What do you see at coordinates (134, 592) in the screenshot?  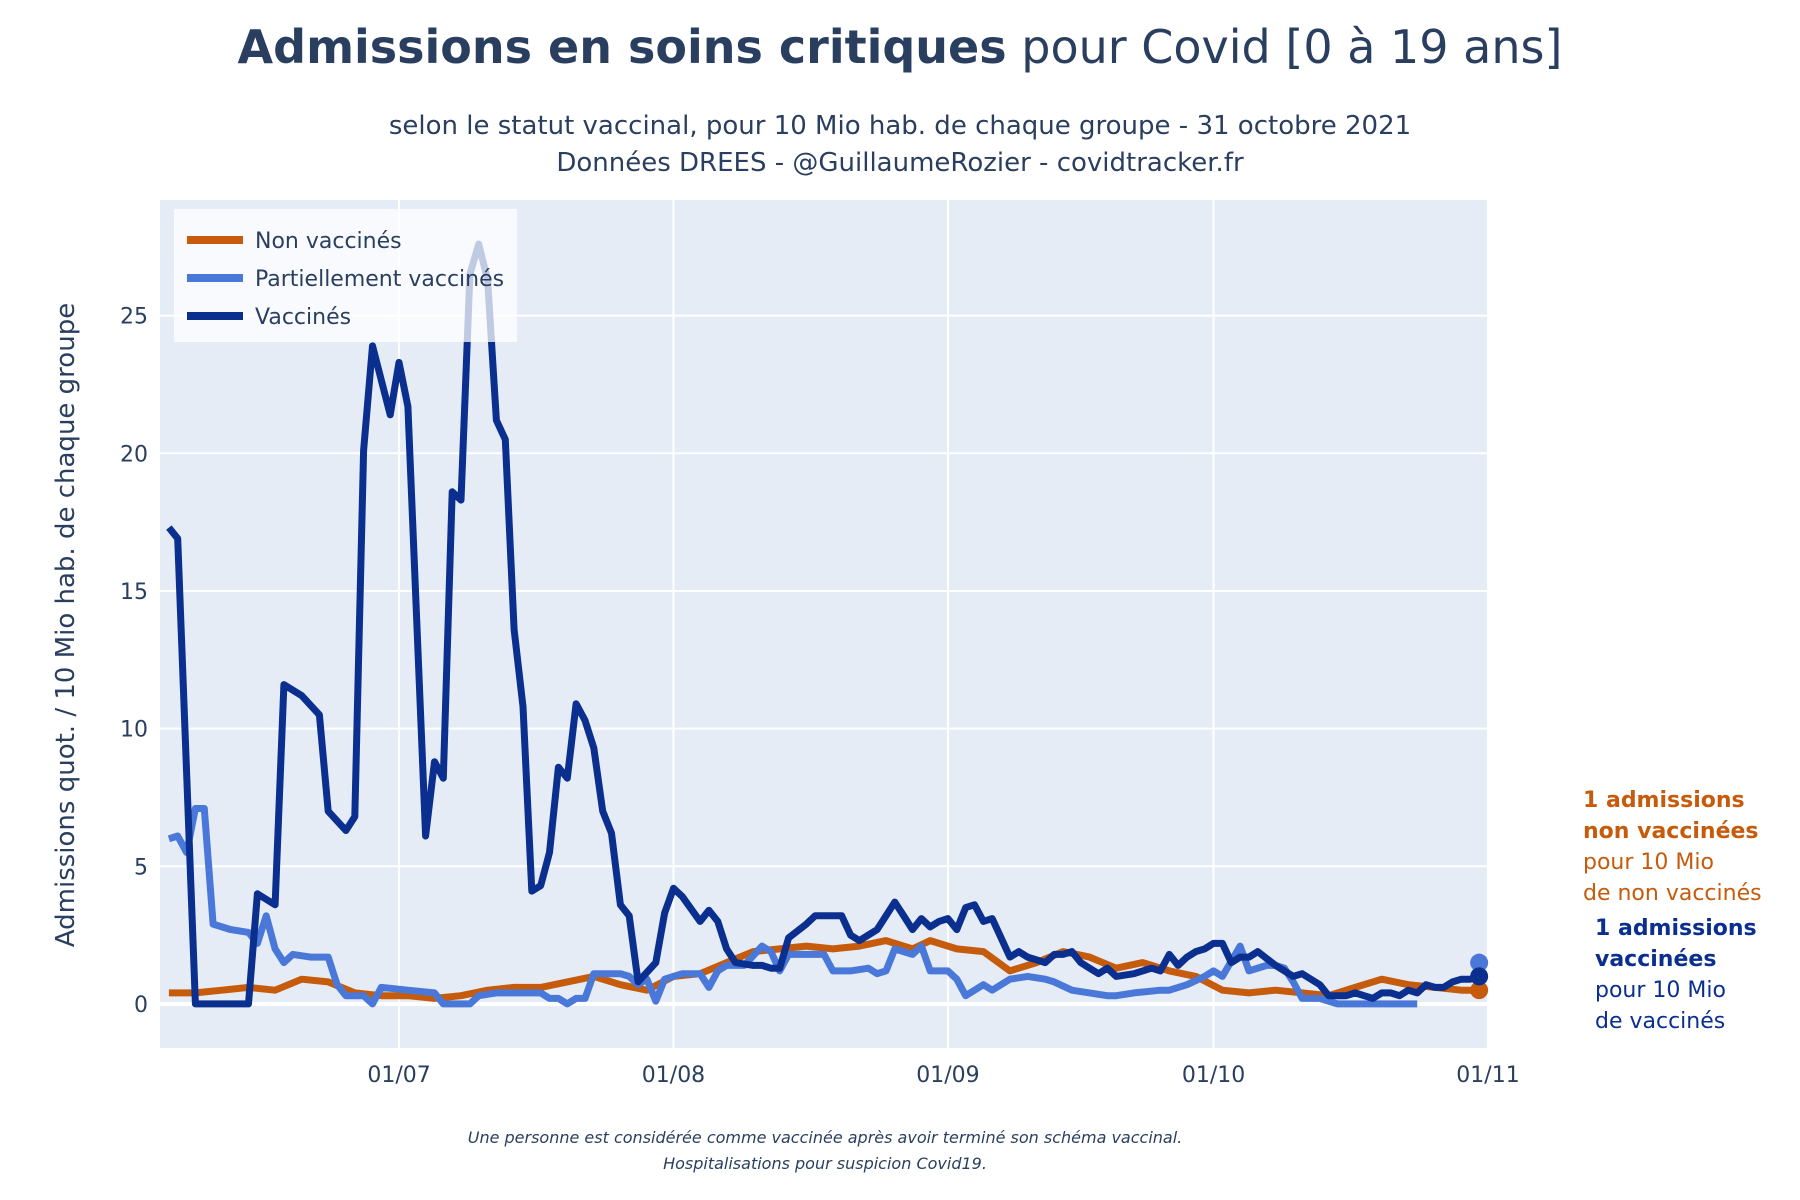 I see `y-tick-label: 15` at bounding box center [134, 592].